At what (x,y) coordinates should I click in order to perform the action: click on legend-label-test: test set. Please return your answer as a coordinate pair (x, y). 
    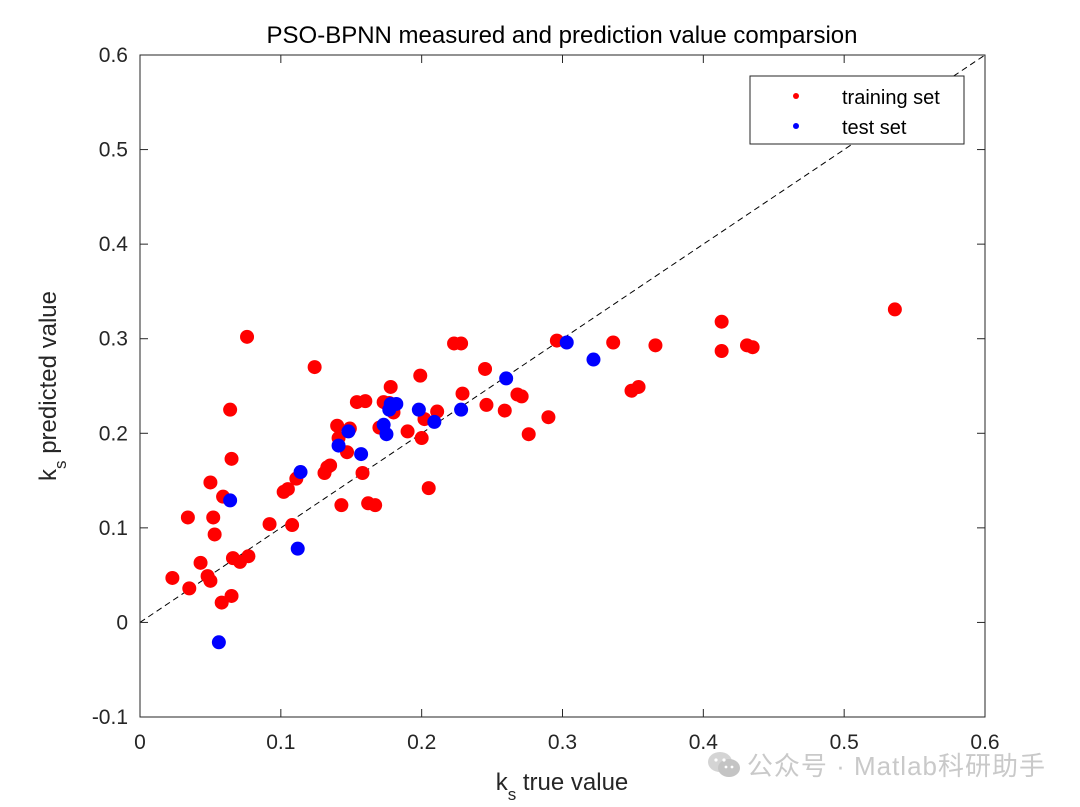
    Looking at the image, I should click on (874, 128).